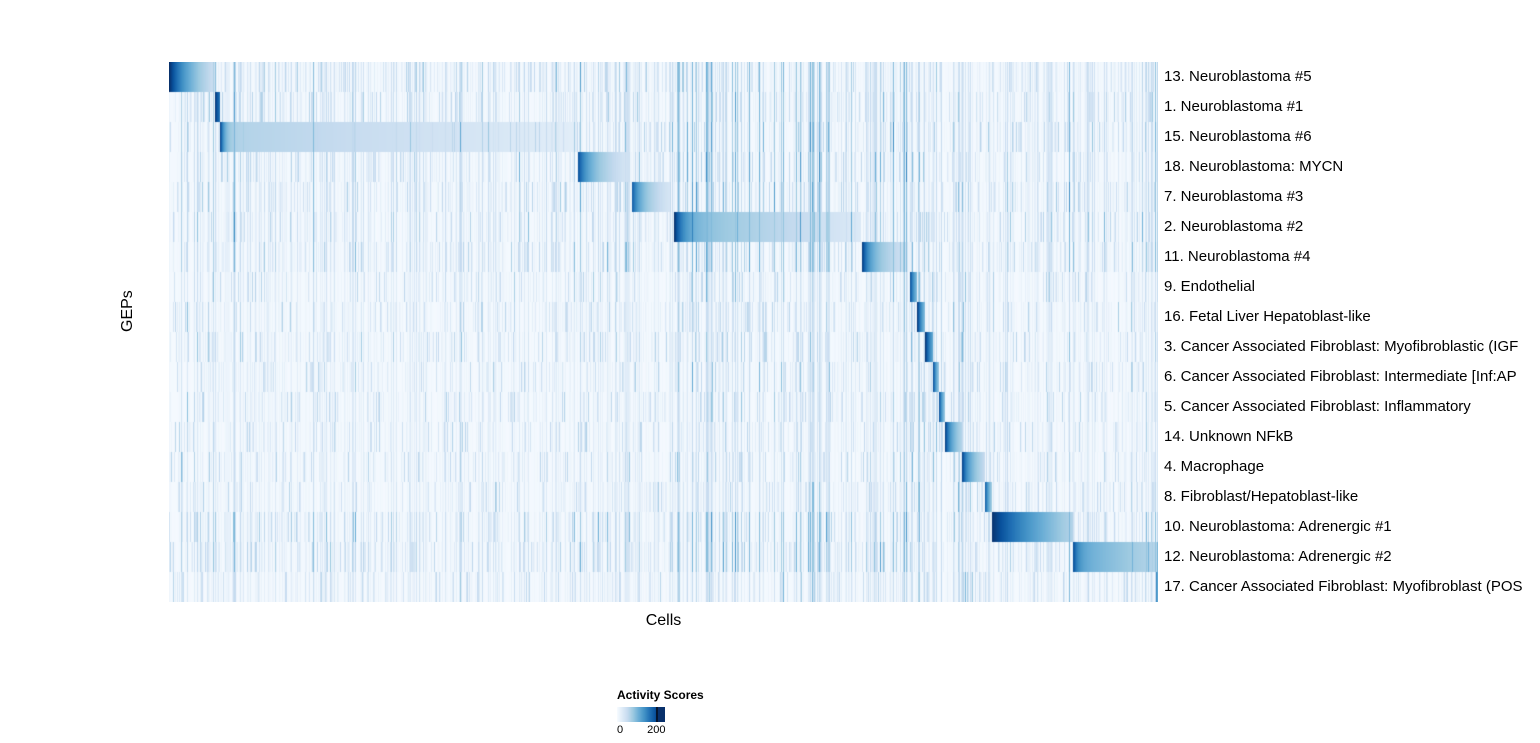 The image size is (1540, 743). I want to click on y-axis-title: GEPs, so click(127, 311).